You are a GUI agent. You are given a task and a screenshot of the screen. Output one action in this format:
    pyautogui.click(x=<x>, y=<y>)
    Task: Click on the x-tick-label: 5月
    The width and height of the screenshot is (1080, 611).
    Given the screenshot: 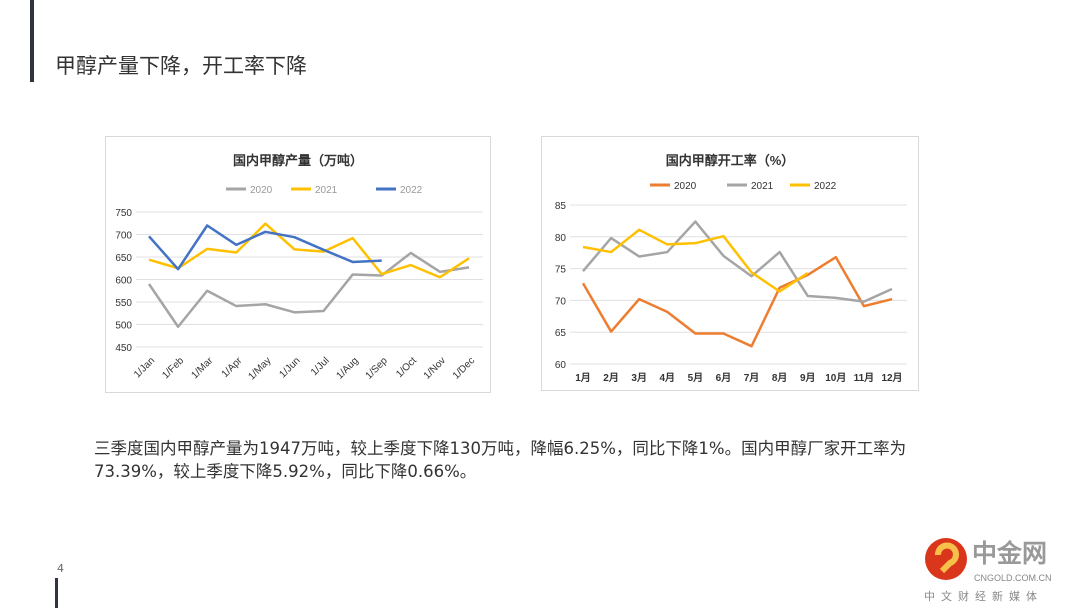 What is the action you would take?
    pyautogui.click(x=696, y=378)
    